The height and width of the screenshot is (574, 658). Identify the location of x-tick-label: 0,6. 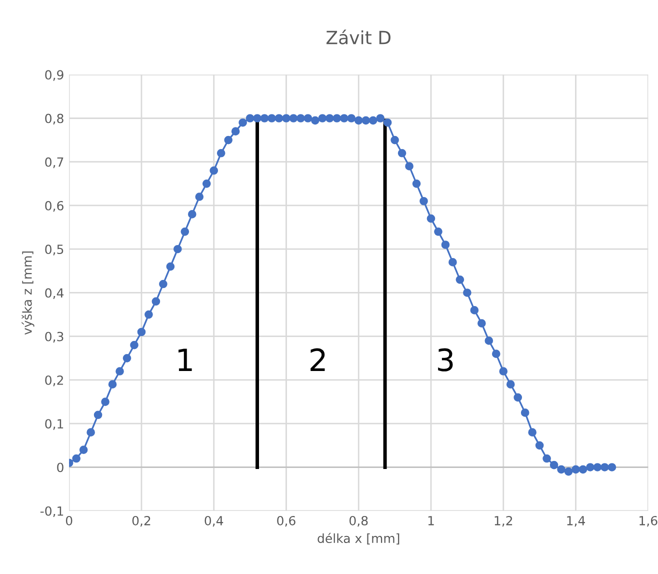
(286, 521).